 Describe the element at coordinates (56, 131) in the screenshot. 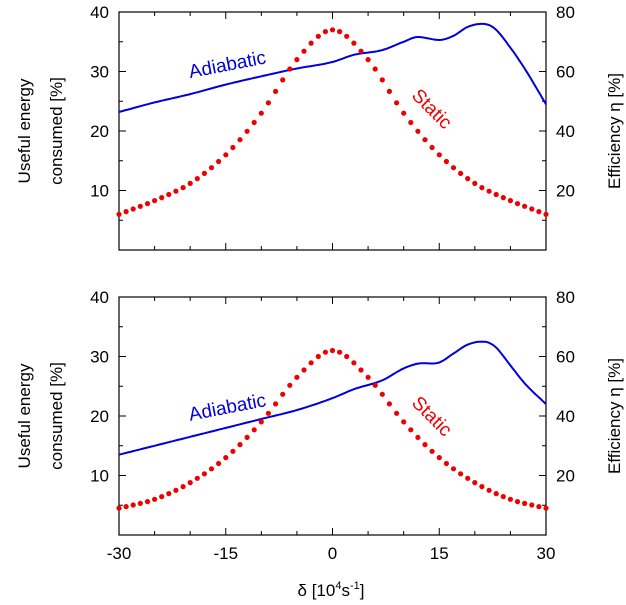

I see `y-axis-label: consumed [%]` at that location.